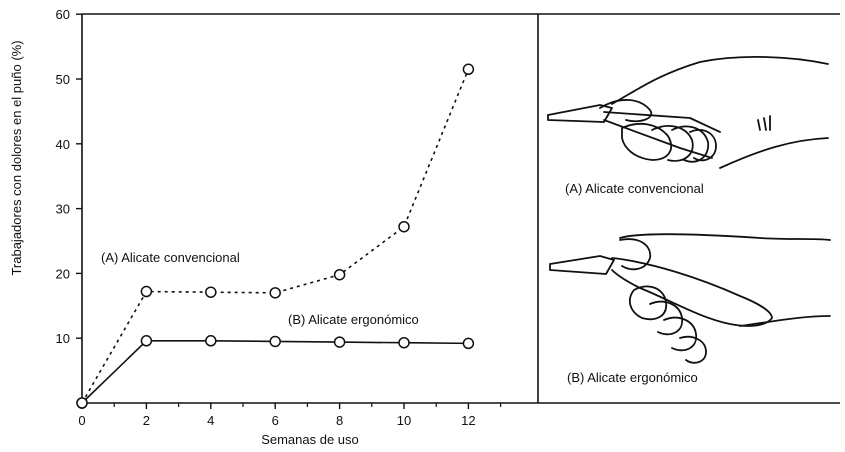 This screenshot has height=452, width=845. What do you see at coordinates (310, 439) in the screenshot?
I see `x-axis-title: Semanas de uso` at bounding box center [310, 439].